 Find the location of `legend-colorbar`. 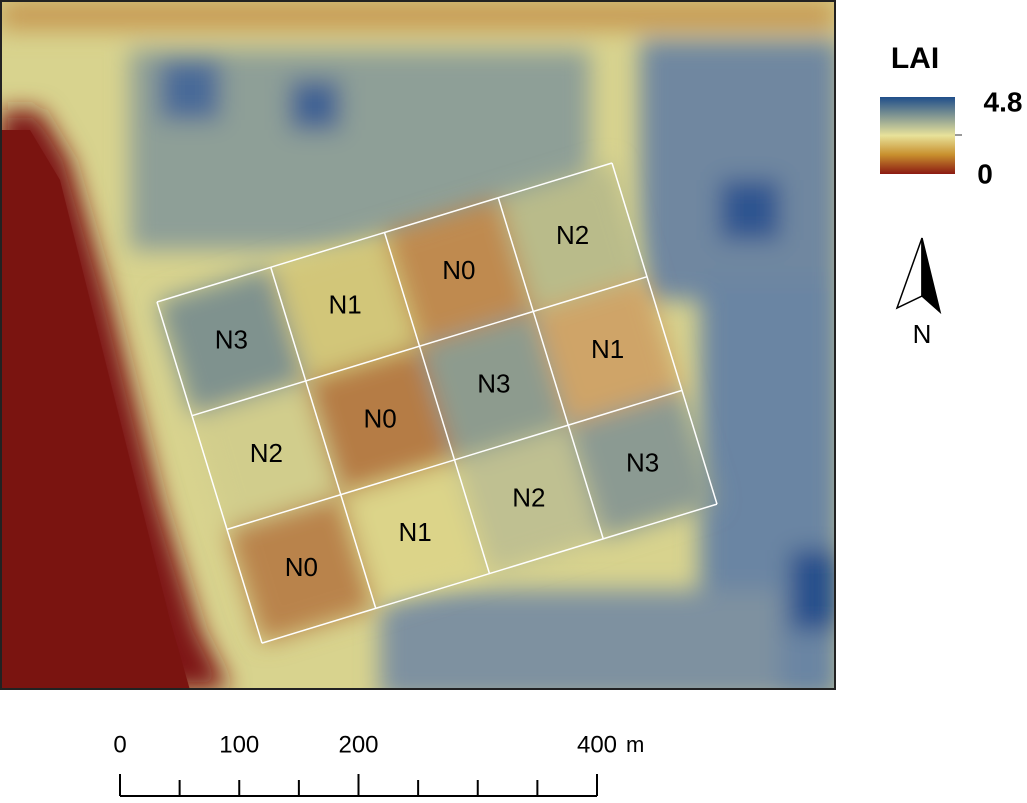

legend-colorbar is located at coordinates (917, 135).